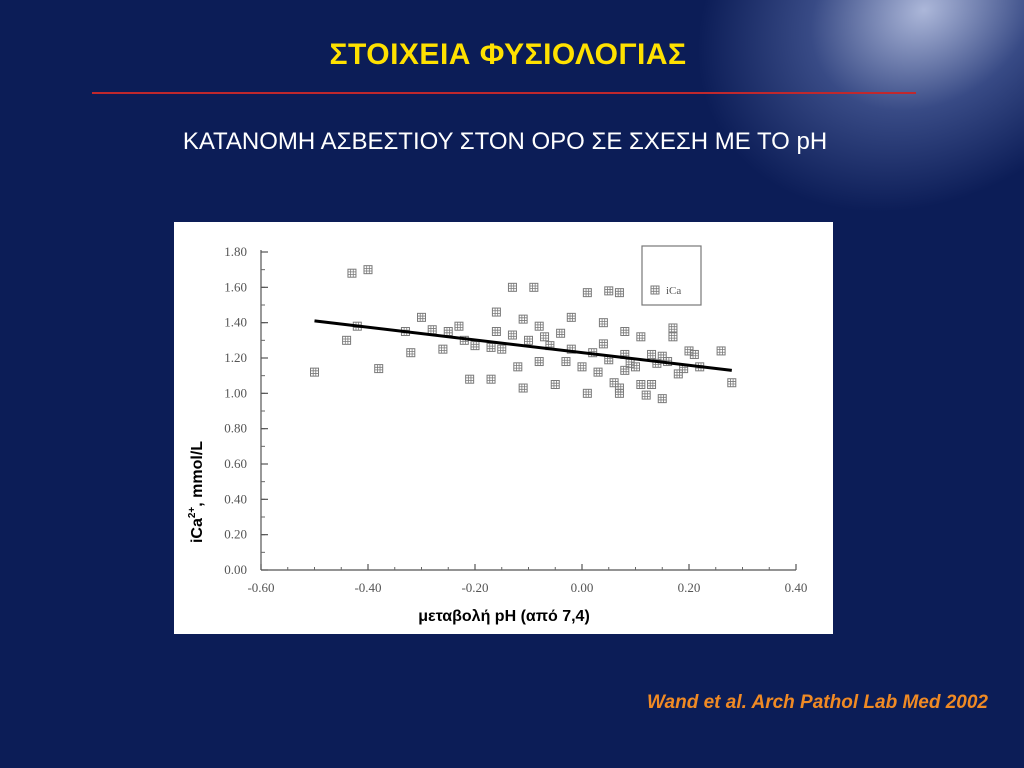 Image resolution: width=1024 pixels, height=768 pixels. I want to click on y-axis-label-unit: , mmol/L, so click(197, 474).